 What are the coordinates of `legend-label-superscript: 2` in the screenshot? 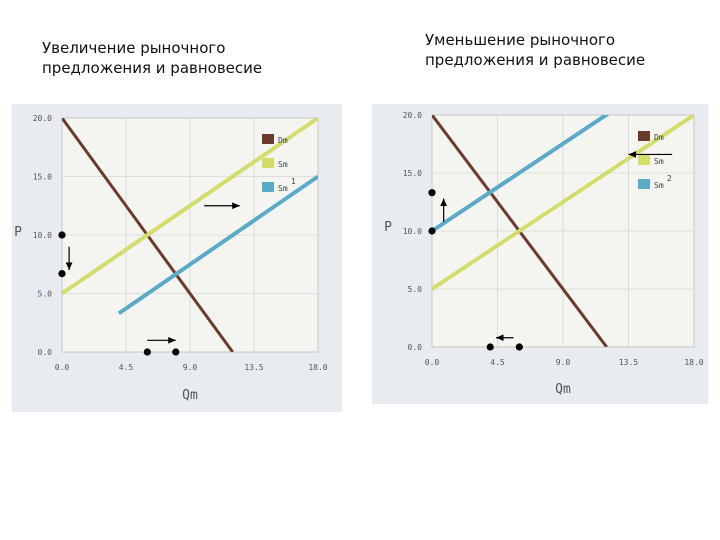 It's located at (669, 178).